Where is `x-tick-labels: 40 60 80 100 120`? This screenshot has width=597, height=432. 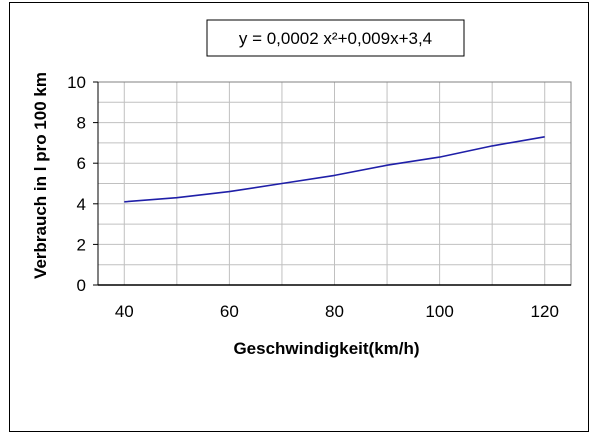
x-tick-labels: 40 60 80 100 120 is located at coordinates (337, 311).